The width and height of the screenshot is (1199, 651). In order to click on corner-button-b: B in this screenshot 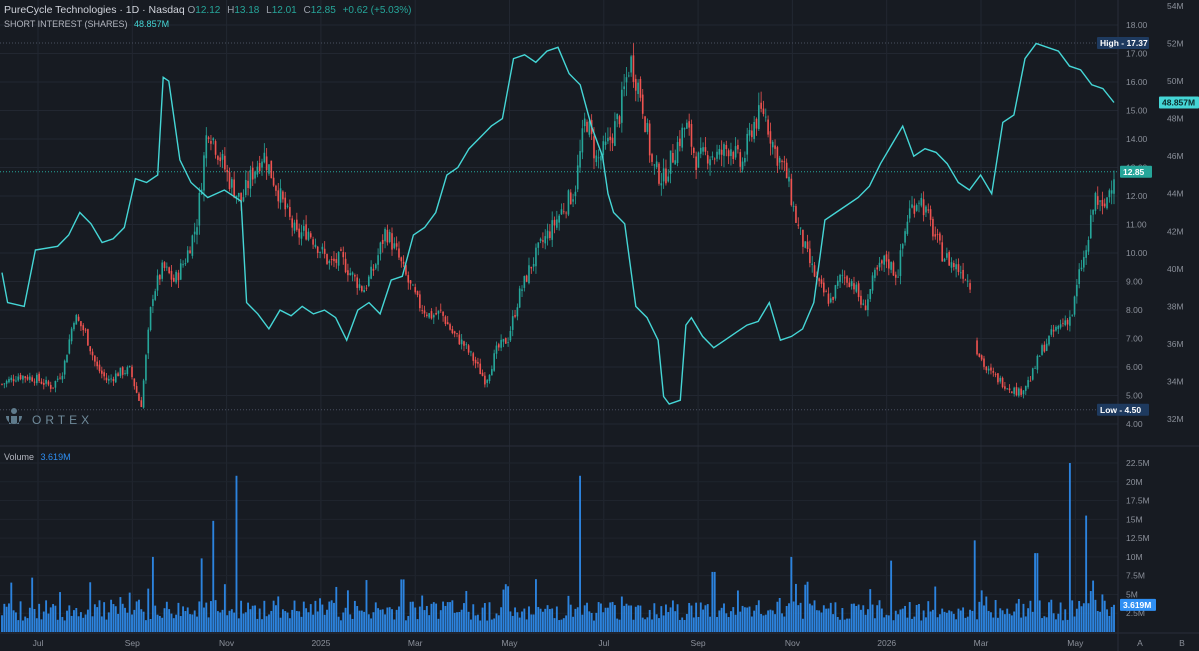, I will do `click(1182, 643)`.